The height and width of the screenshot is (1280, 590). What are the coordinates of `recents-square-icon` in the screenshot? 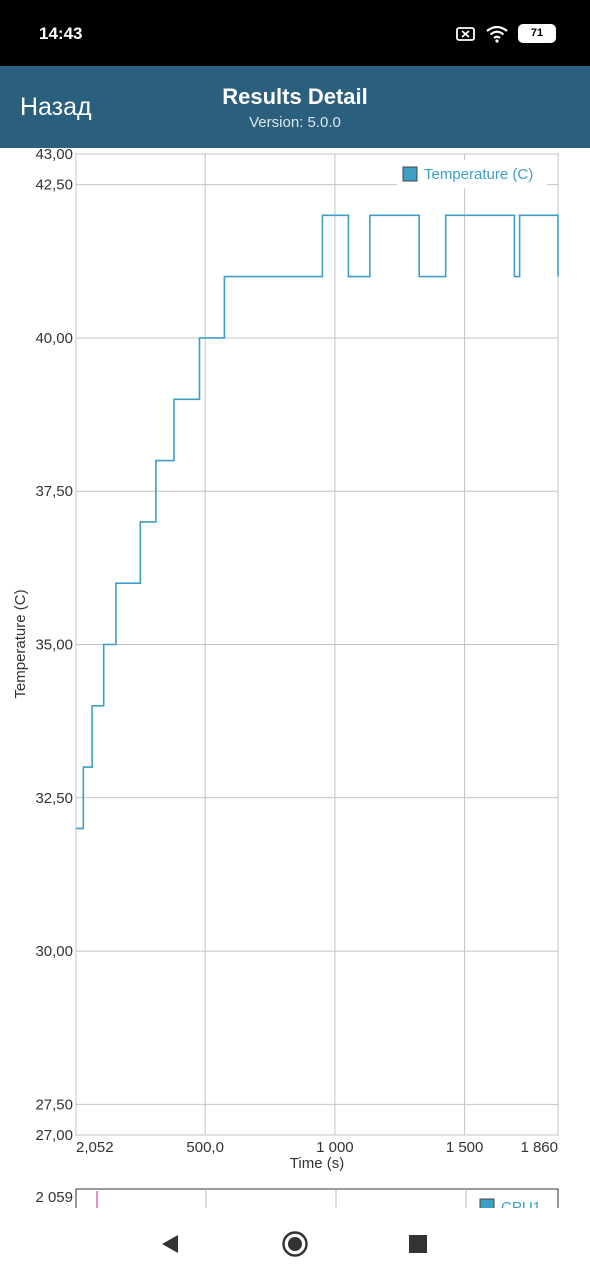 It's located at (418, 1244).